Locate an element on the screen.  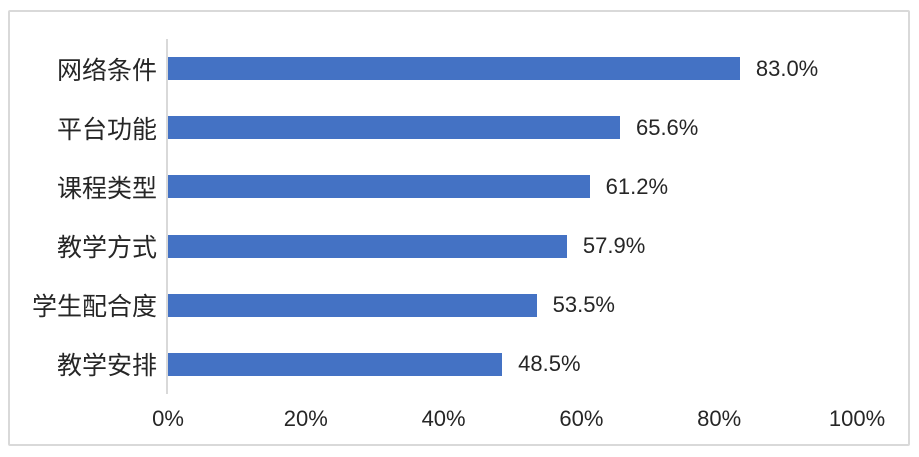
value-label: 53.5% is located at coordinates (583, 305).